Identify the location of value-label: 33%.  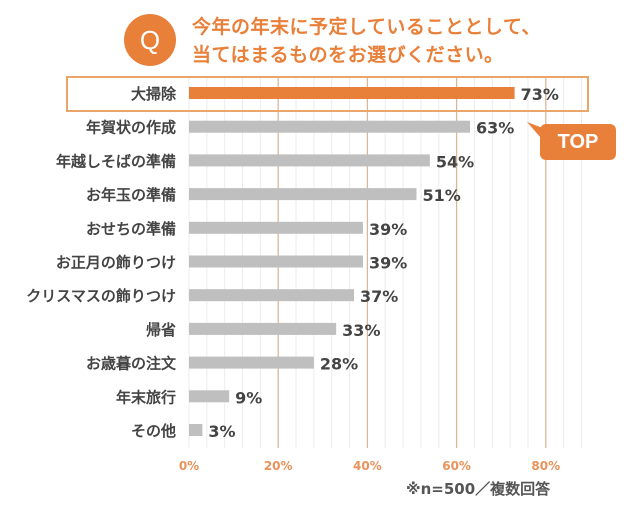
(361, 330).